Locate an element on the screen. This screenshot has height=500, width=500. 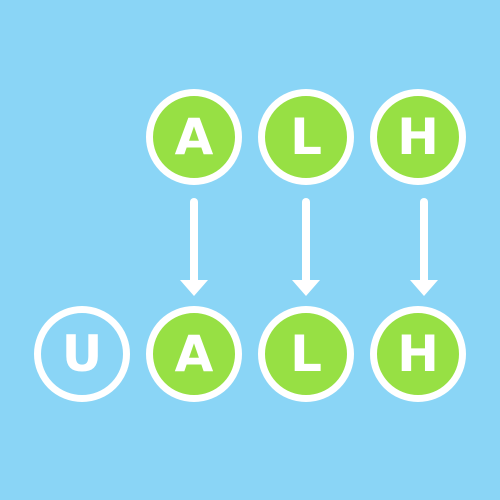
bottom-letter-node: L is located at coordinates (306, 354).